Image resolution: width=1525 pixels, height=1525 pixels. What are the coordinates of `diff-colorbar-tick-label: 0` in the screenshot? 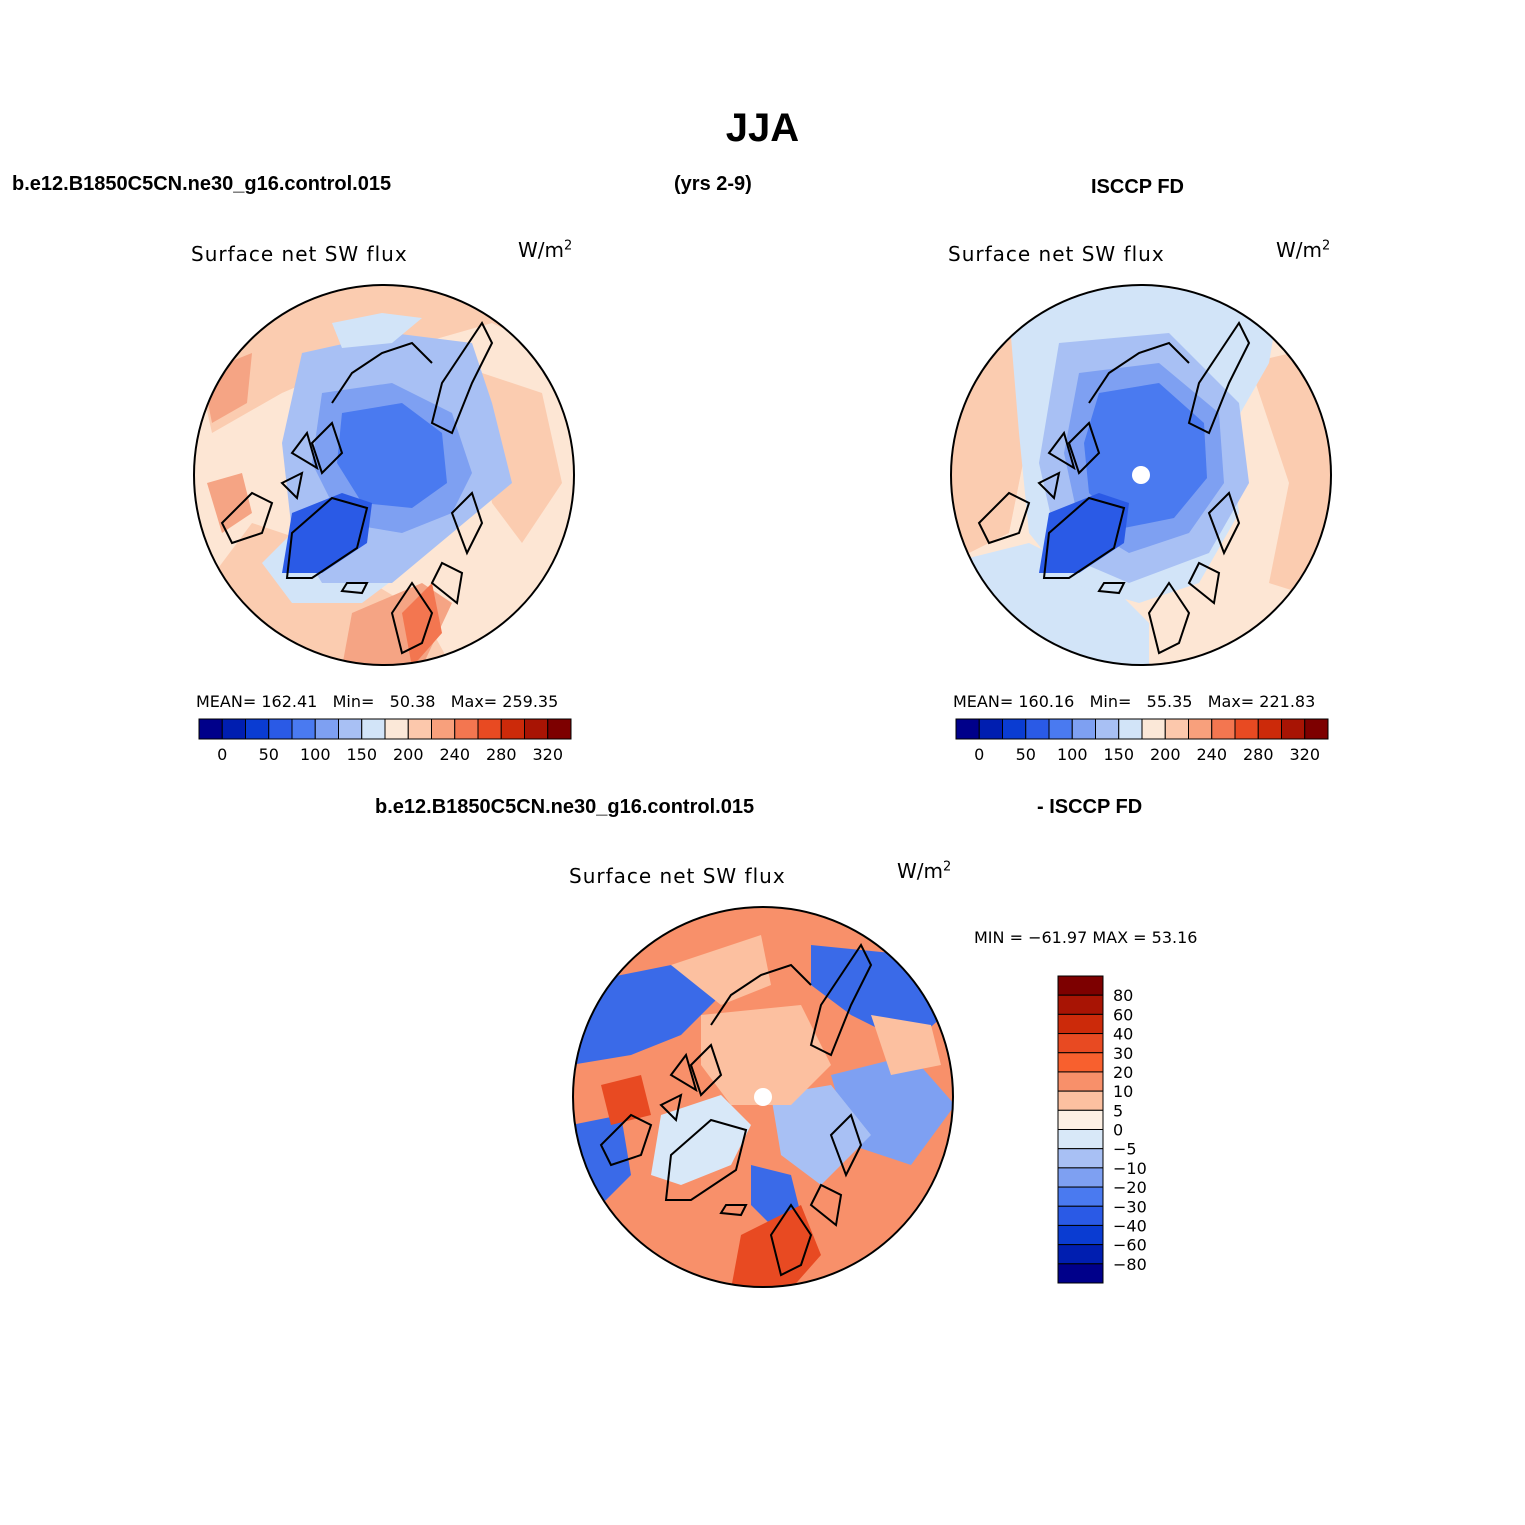 It's located at (1118, 1130).